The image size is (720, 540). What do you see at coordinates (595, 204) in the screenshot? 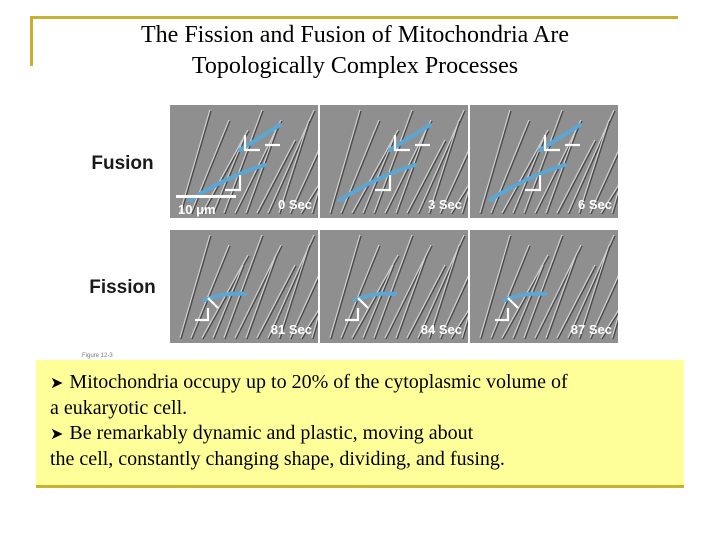
I see `time-label: 6 Sec` at bounding box center [595, 204].